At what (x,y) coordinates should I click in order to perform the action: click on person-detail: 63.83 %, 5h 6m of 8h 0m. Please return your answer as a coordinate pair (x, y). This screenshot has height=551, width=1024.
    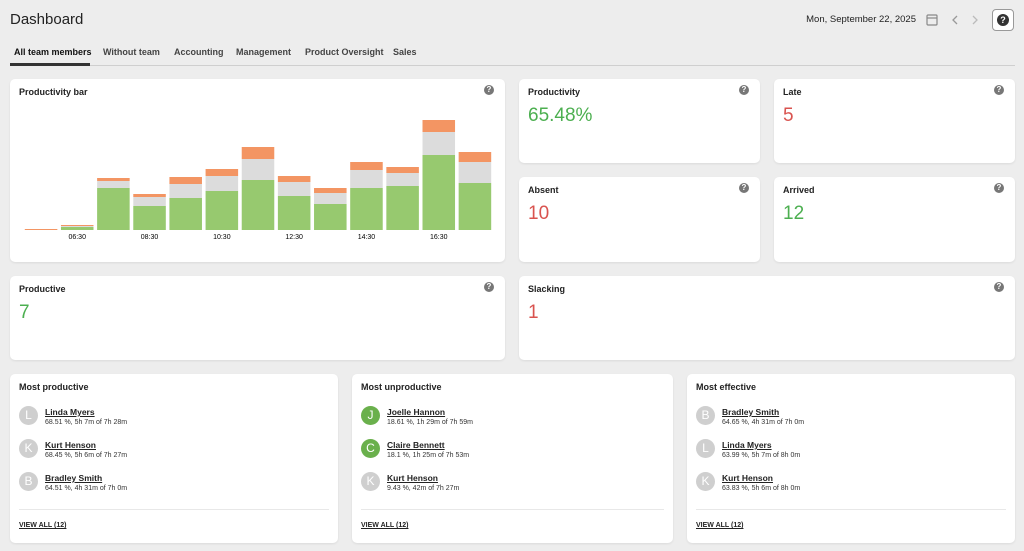
    Looking at the image, I should click on (761, 488).